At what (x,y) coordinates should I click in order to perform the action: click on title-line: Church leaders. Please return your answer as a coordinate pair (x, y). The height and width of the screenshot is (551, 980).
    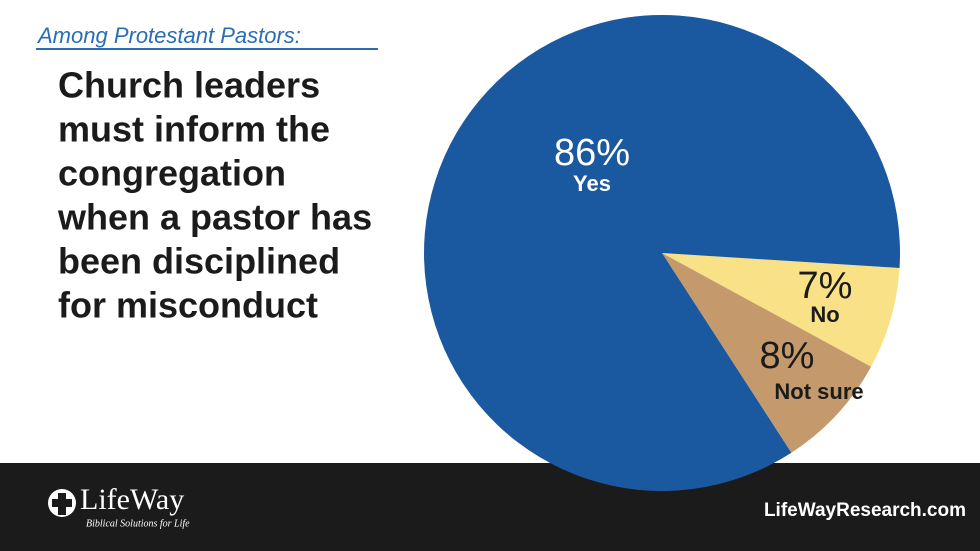
    Looking at the image, I should click on (189, 85).